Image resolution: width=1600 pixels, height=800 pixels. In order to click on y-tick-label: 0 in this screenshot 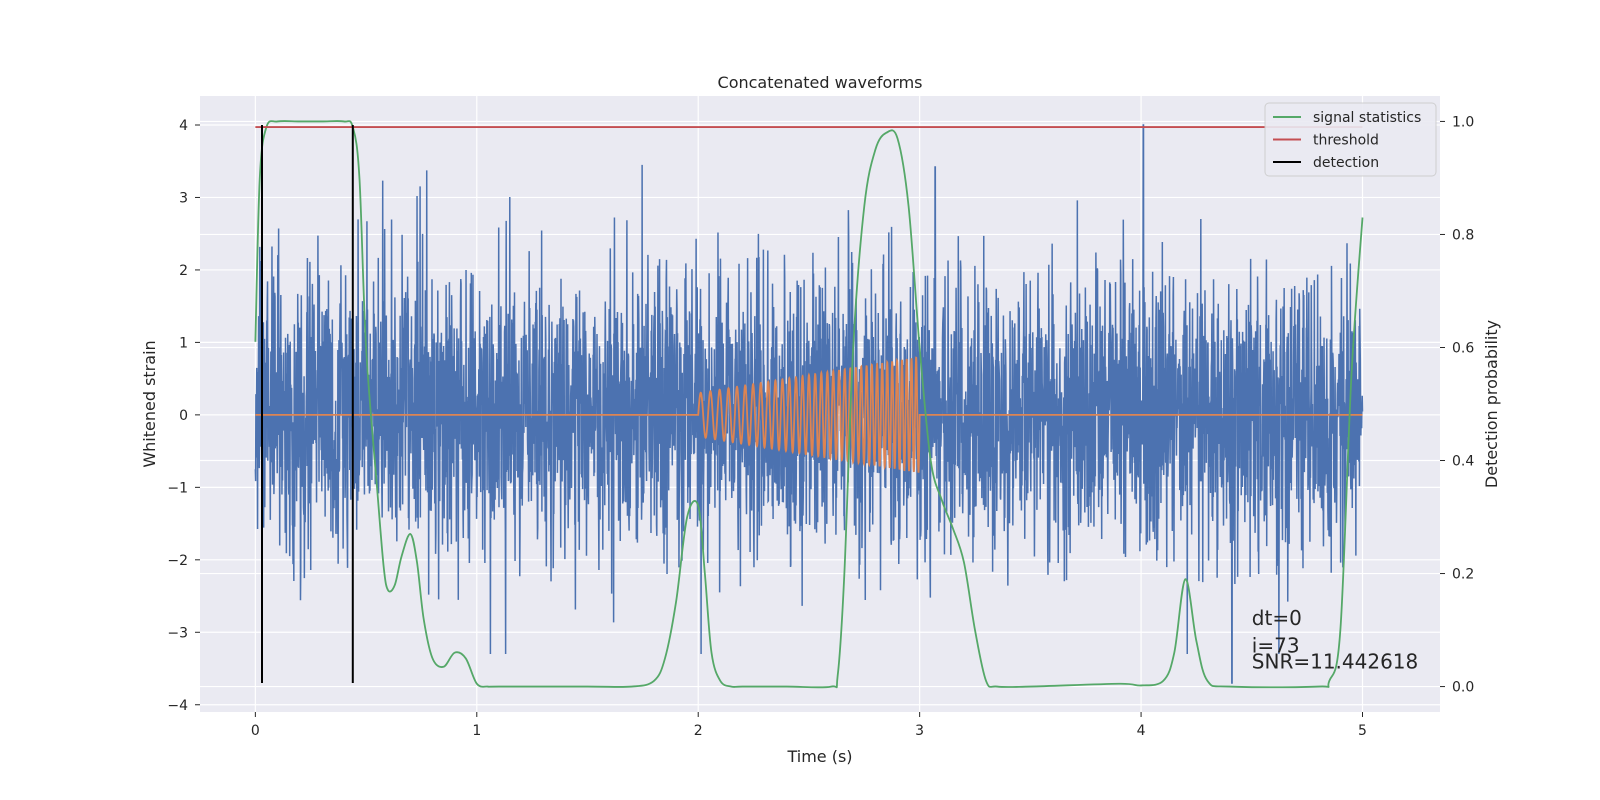, I will do `click(183, 416)`.